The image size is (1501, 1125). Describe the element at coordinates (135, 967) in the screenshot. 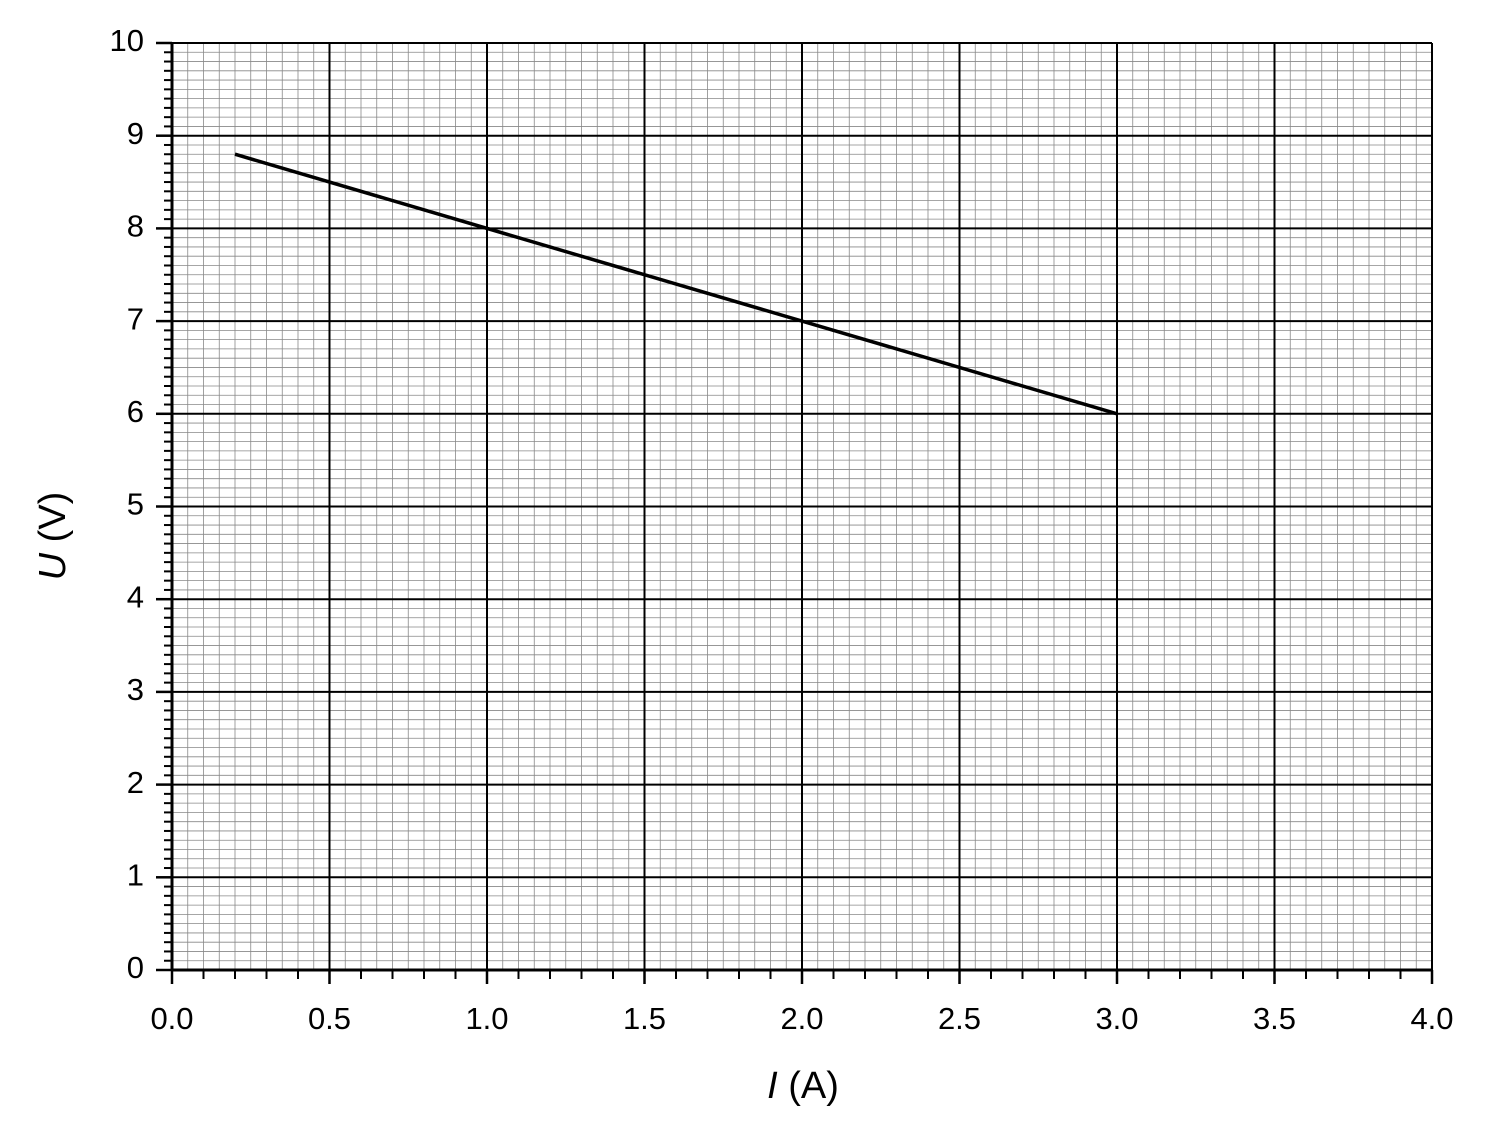

I see `y-tick-label: 0` at that location.